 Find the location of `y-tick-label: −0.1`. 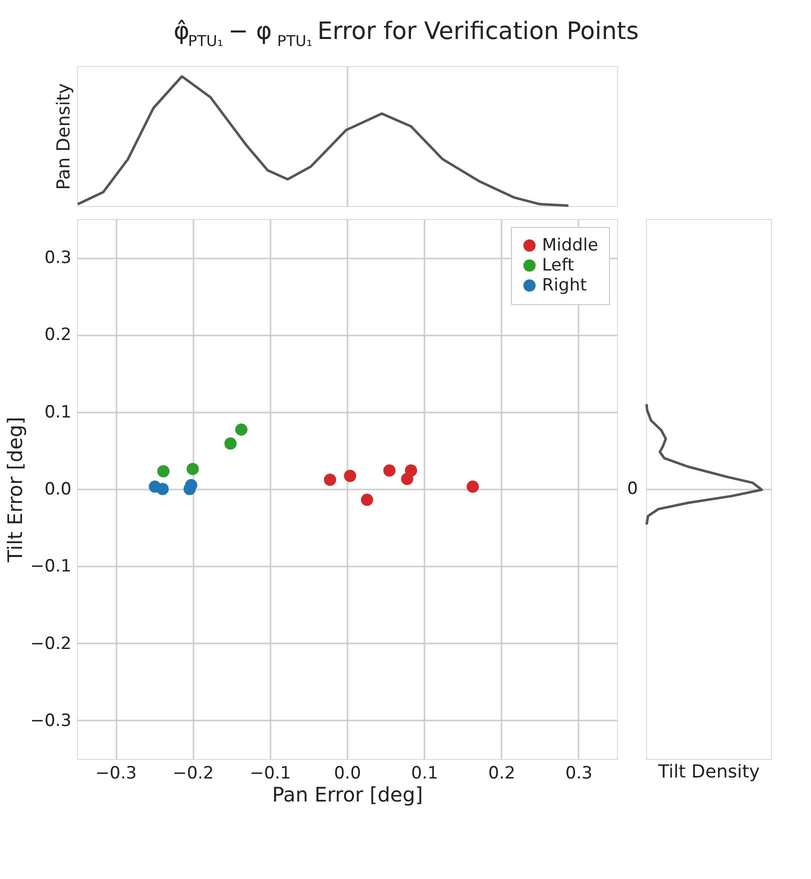

y-tick-label: −0.1 is located at coordinates (51, 566).